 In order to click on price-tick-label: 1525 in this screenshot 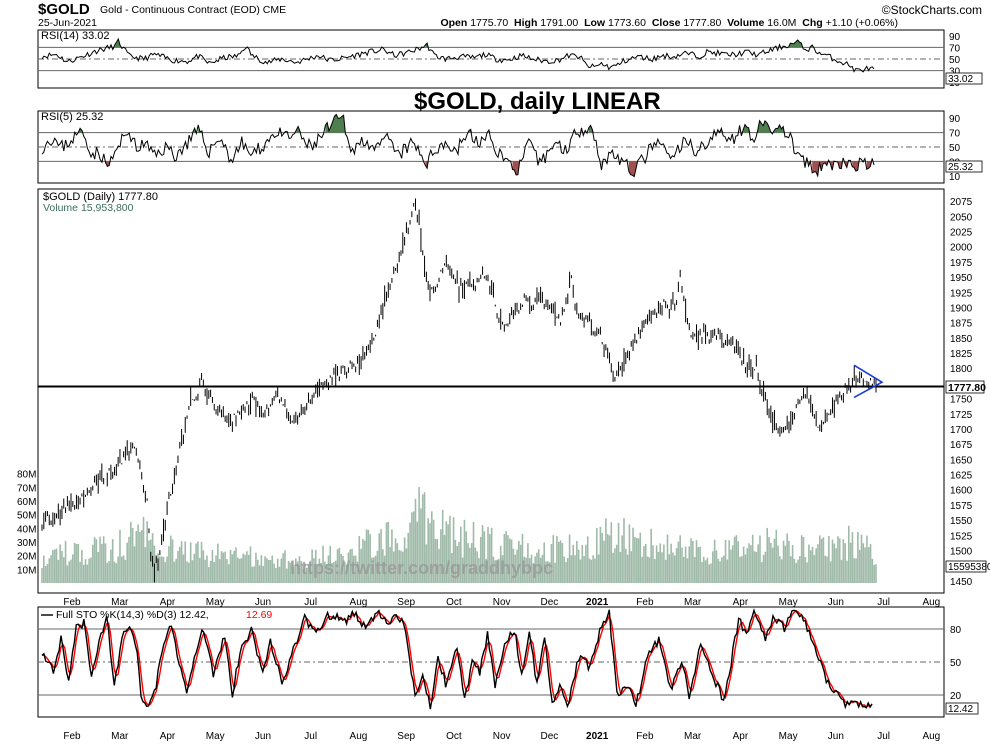, I will do `click(961, 536)`.